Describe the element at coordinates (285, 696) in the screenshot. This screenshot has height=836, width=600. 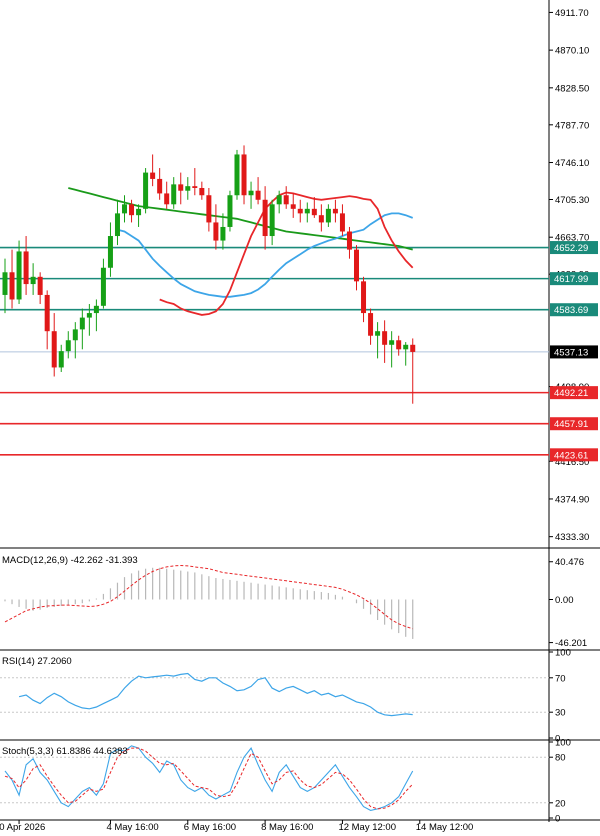
I see `rsi-pane: RSI(14) 27.2060 100 70 30 0` at that location.